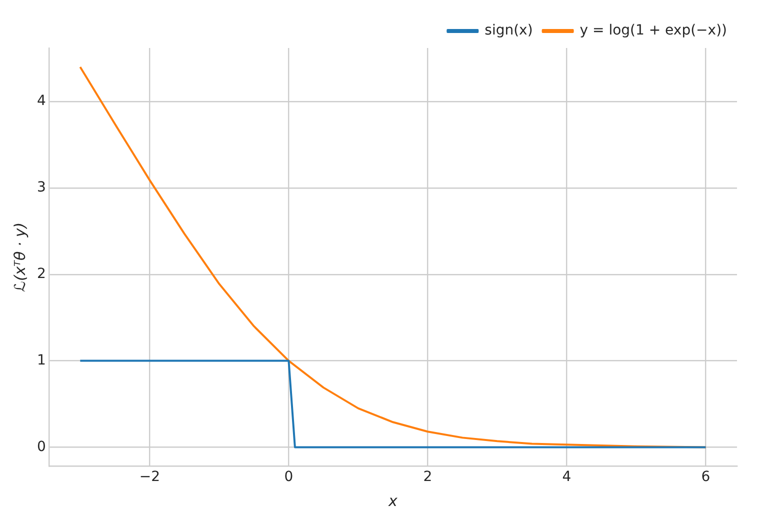  What do you see at coordinates (41, 360) in the screenshot?
I see `y-tick-label: 1` at bounding box center [41, 360].